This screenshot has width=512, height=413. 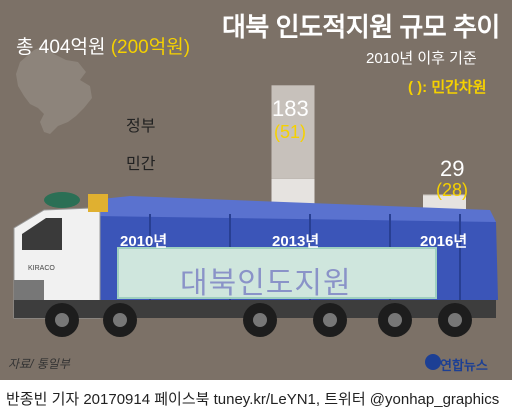 I want to click on value-label-2016-private: (28), so click(x=452, y=190).